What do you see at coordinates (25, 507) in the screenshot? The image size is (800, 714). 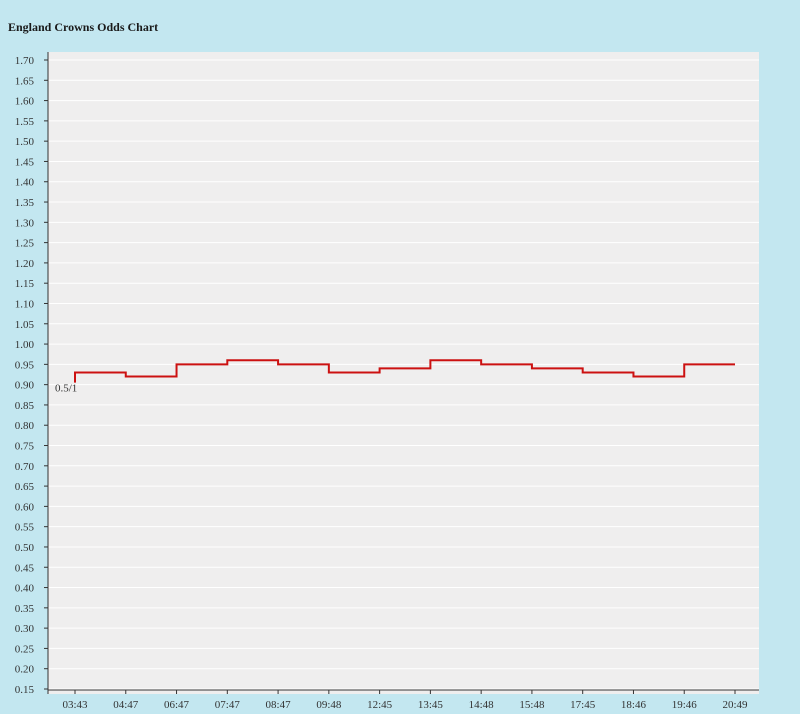 I see `y-tick-label: 0.60` at bounding box center [25, 507].